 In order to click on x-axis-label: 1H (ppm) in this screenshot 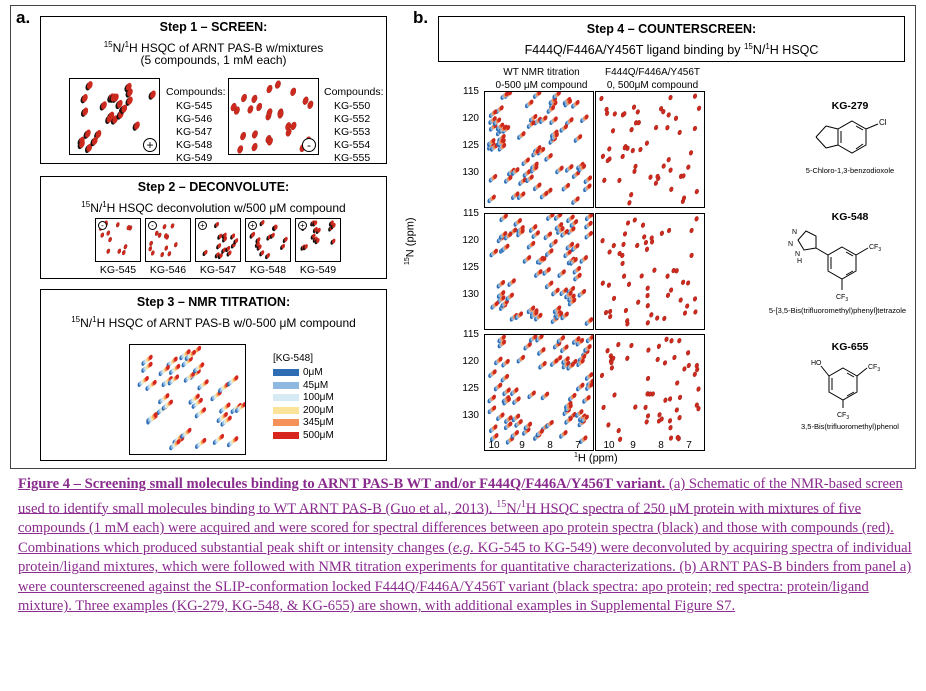, I will do `click(596, 458)`.